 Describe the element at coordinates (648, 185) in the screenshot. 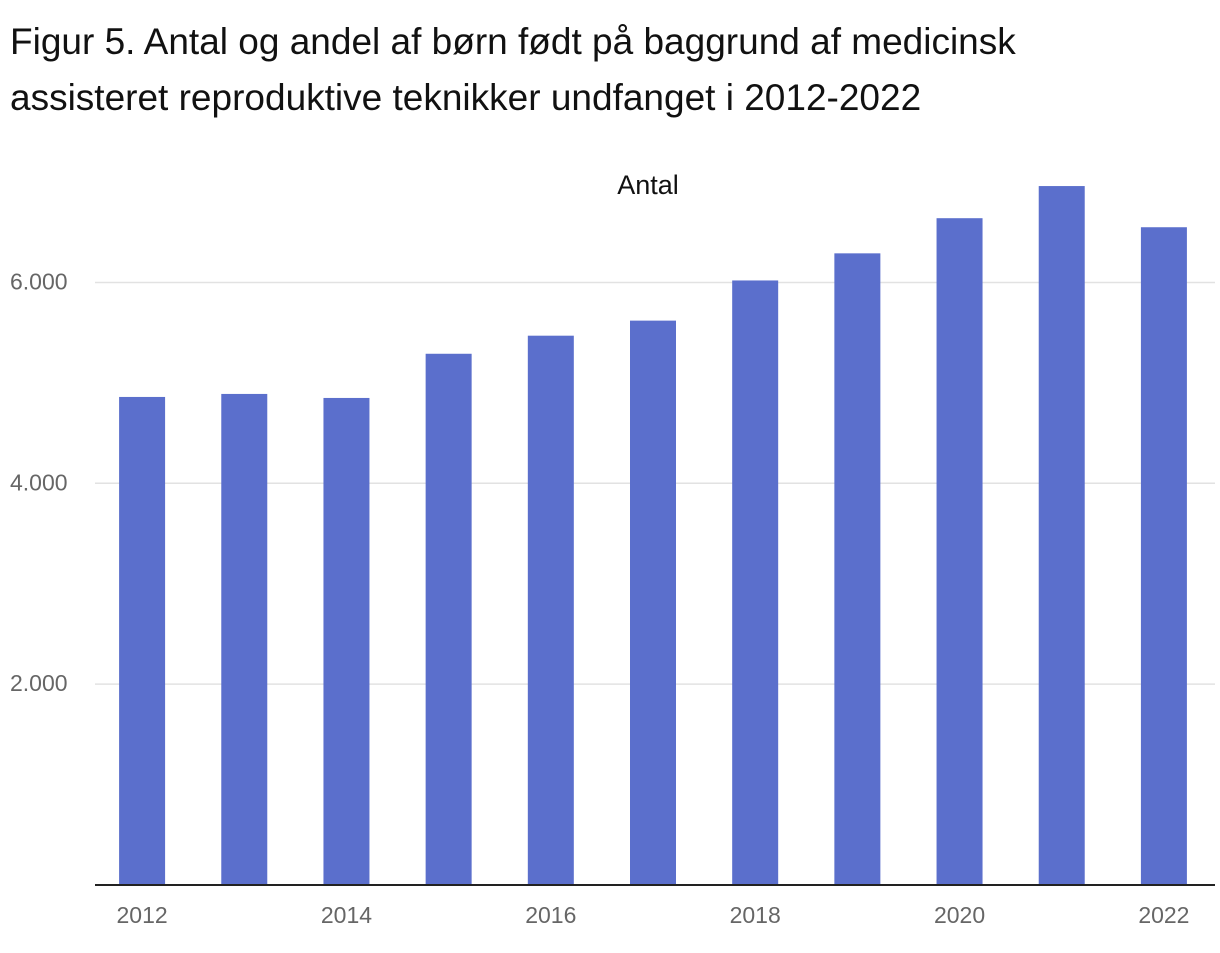

I see `chart-subtitle: Antal` at that location.